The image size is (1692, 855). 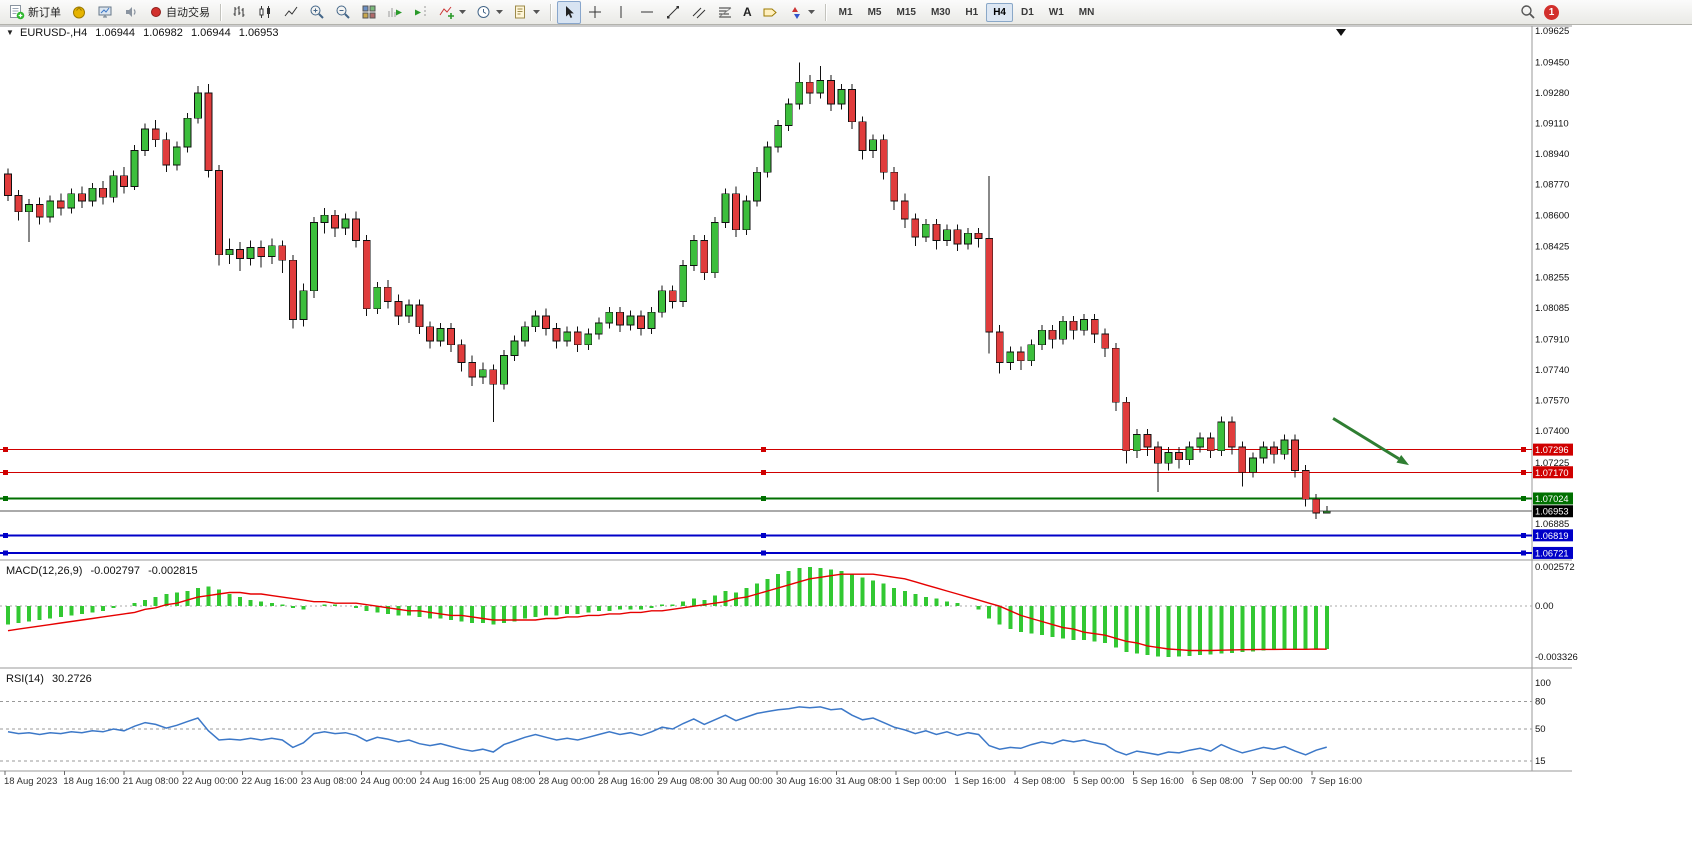 What do you see at coordinates (489, 12) in the screenshot?
I see `periods-button` at bounding box center [489, 12].